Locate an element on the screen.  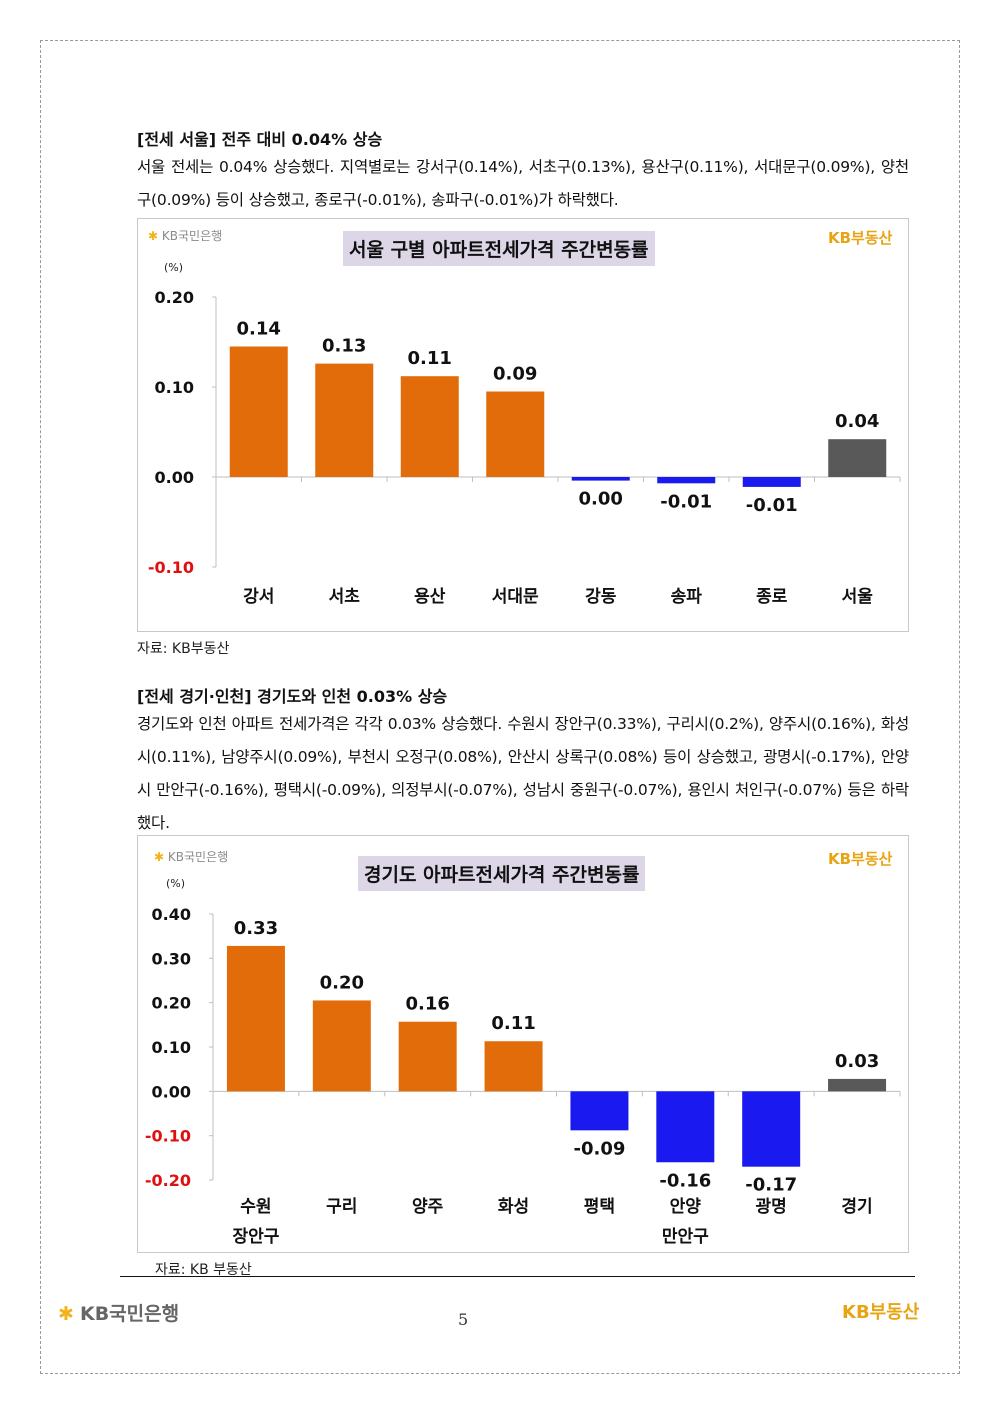
category-label: 용산 is located at coordinates (430, 597).